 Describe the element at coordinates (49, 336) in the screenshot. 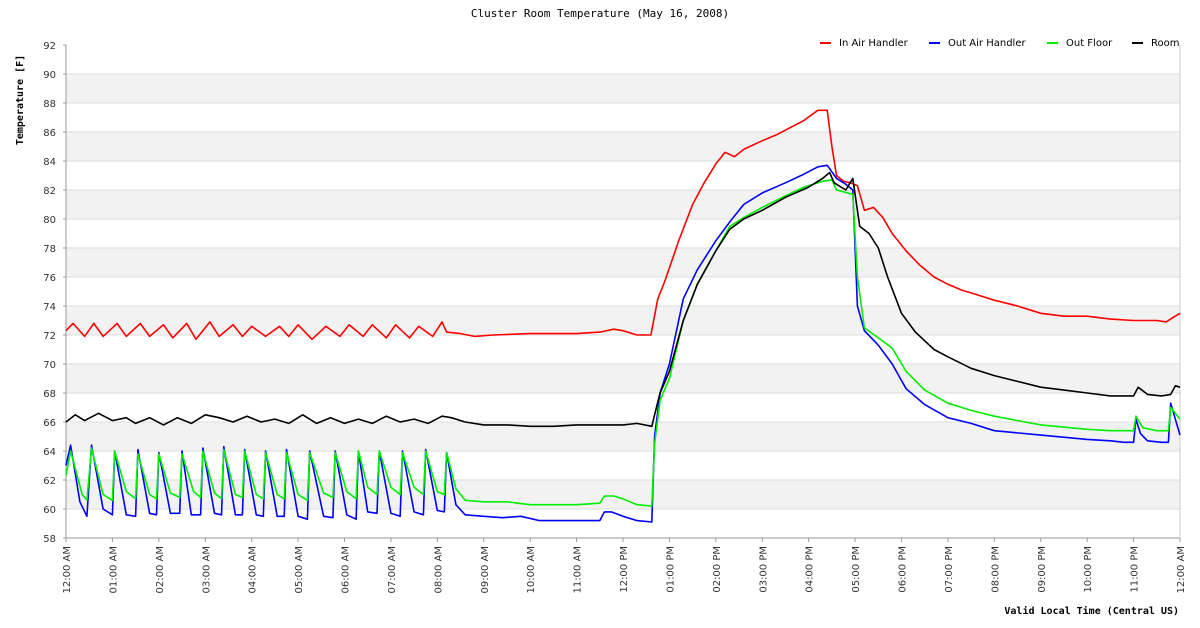

I see `y-tick-label: 72` at that location.